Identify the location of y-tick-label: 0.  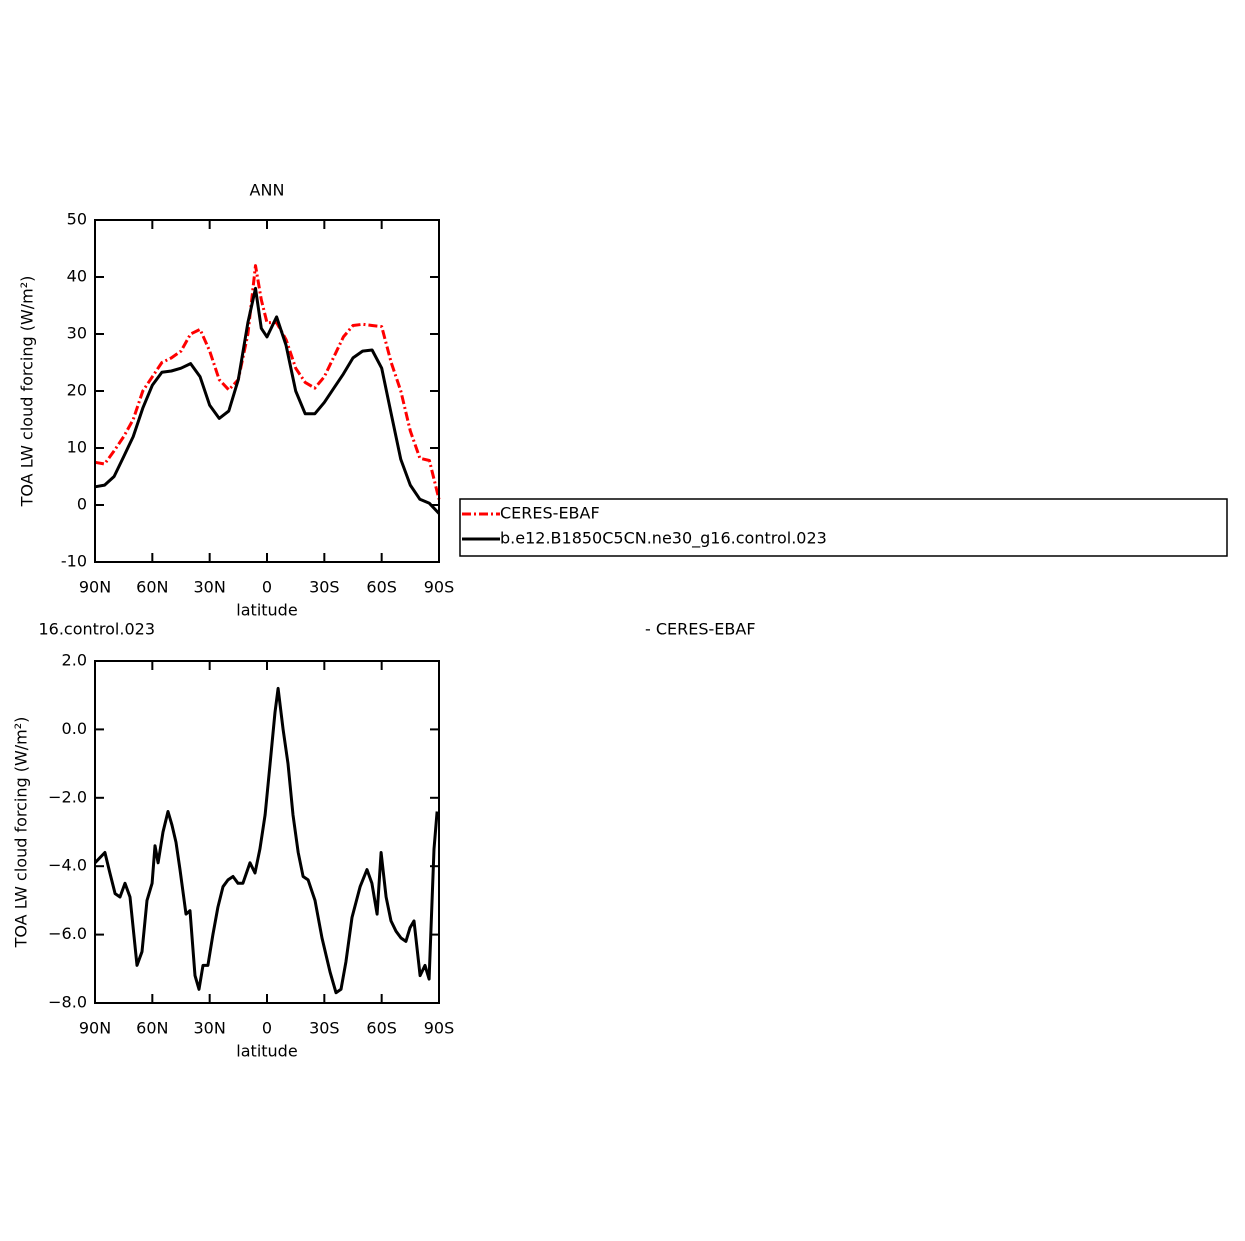
(82, 504).